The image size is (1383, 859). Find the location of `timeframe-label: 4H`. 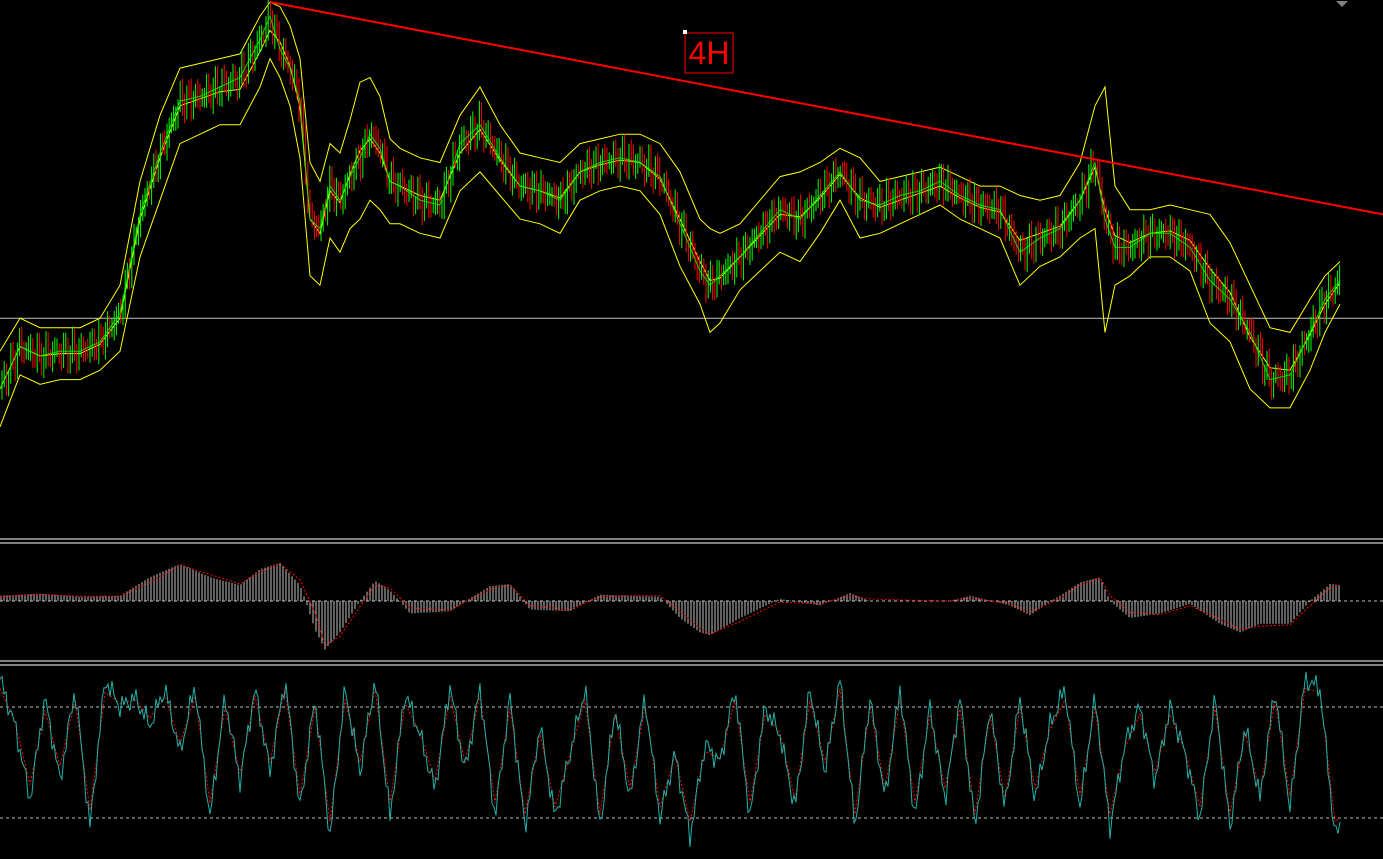

timeframe-label: 4H is located at coordinates (709, 53).